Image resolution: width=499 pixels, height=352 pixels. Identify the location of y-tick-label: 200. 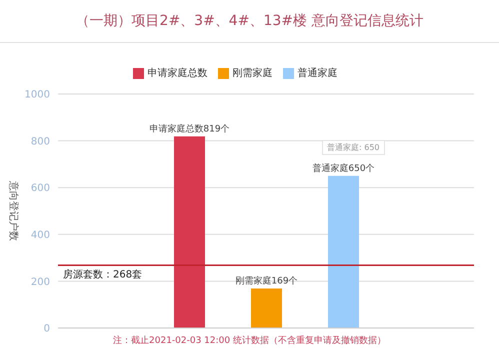
(40, 282).